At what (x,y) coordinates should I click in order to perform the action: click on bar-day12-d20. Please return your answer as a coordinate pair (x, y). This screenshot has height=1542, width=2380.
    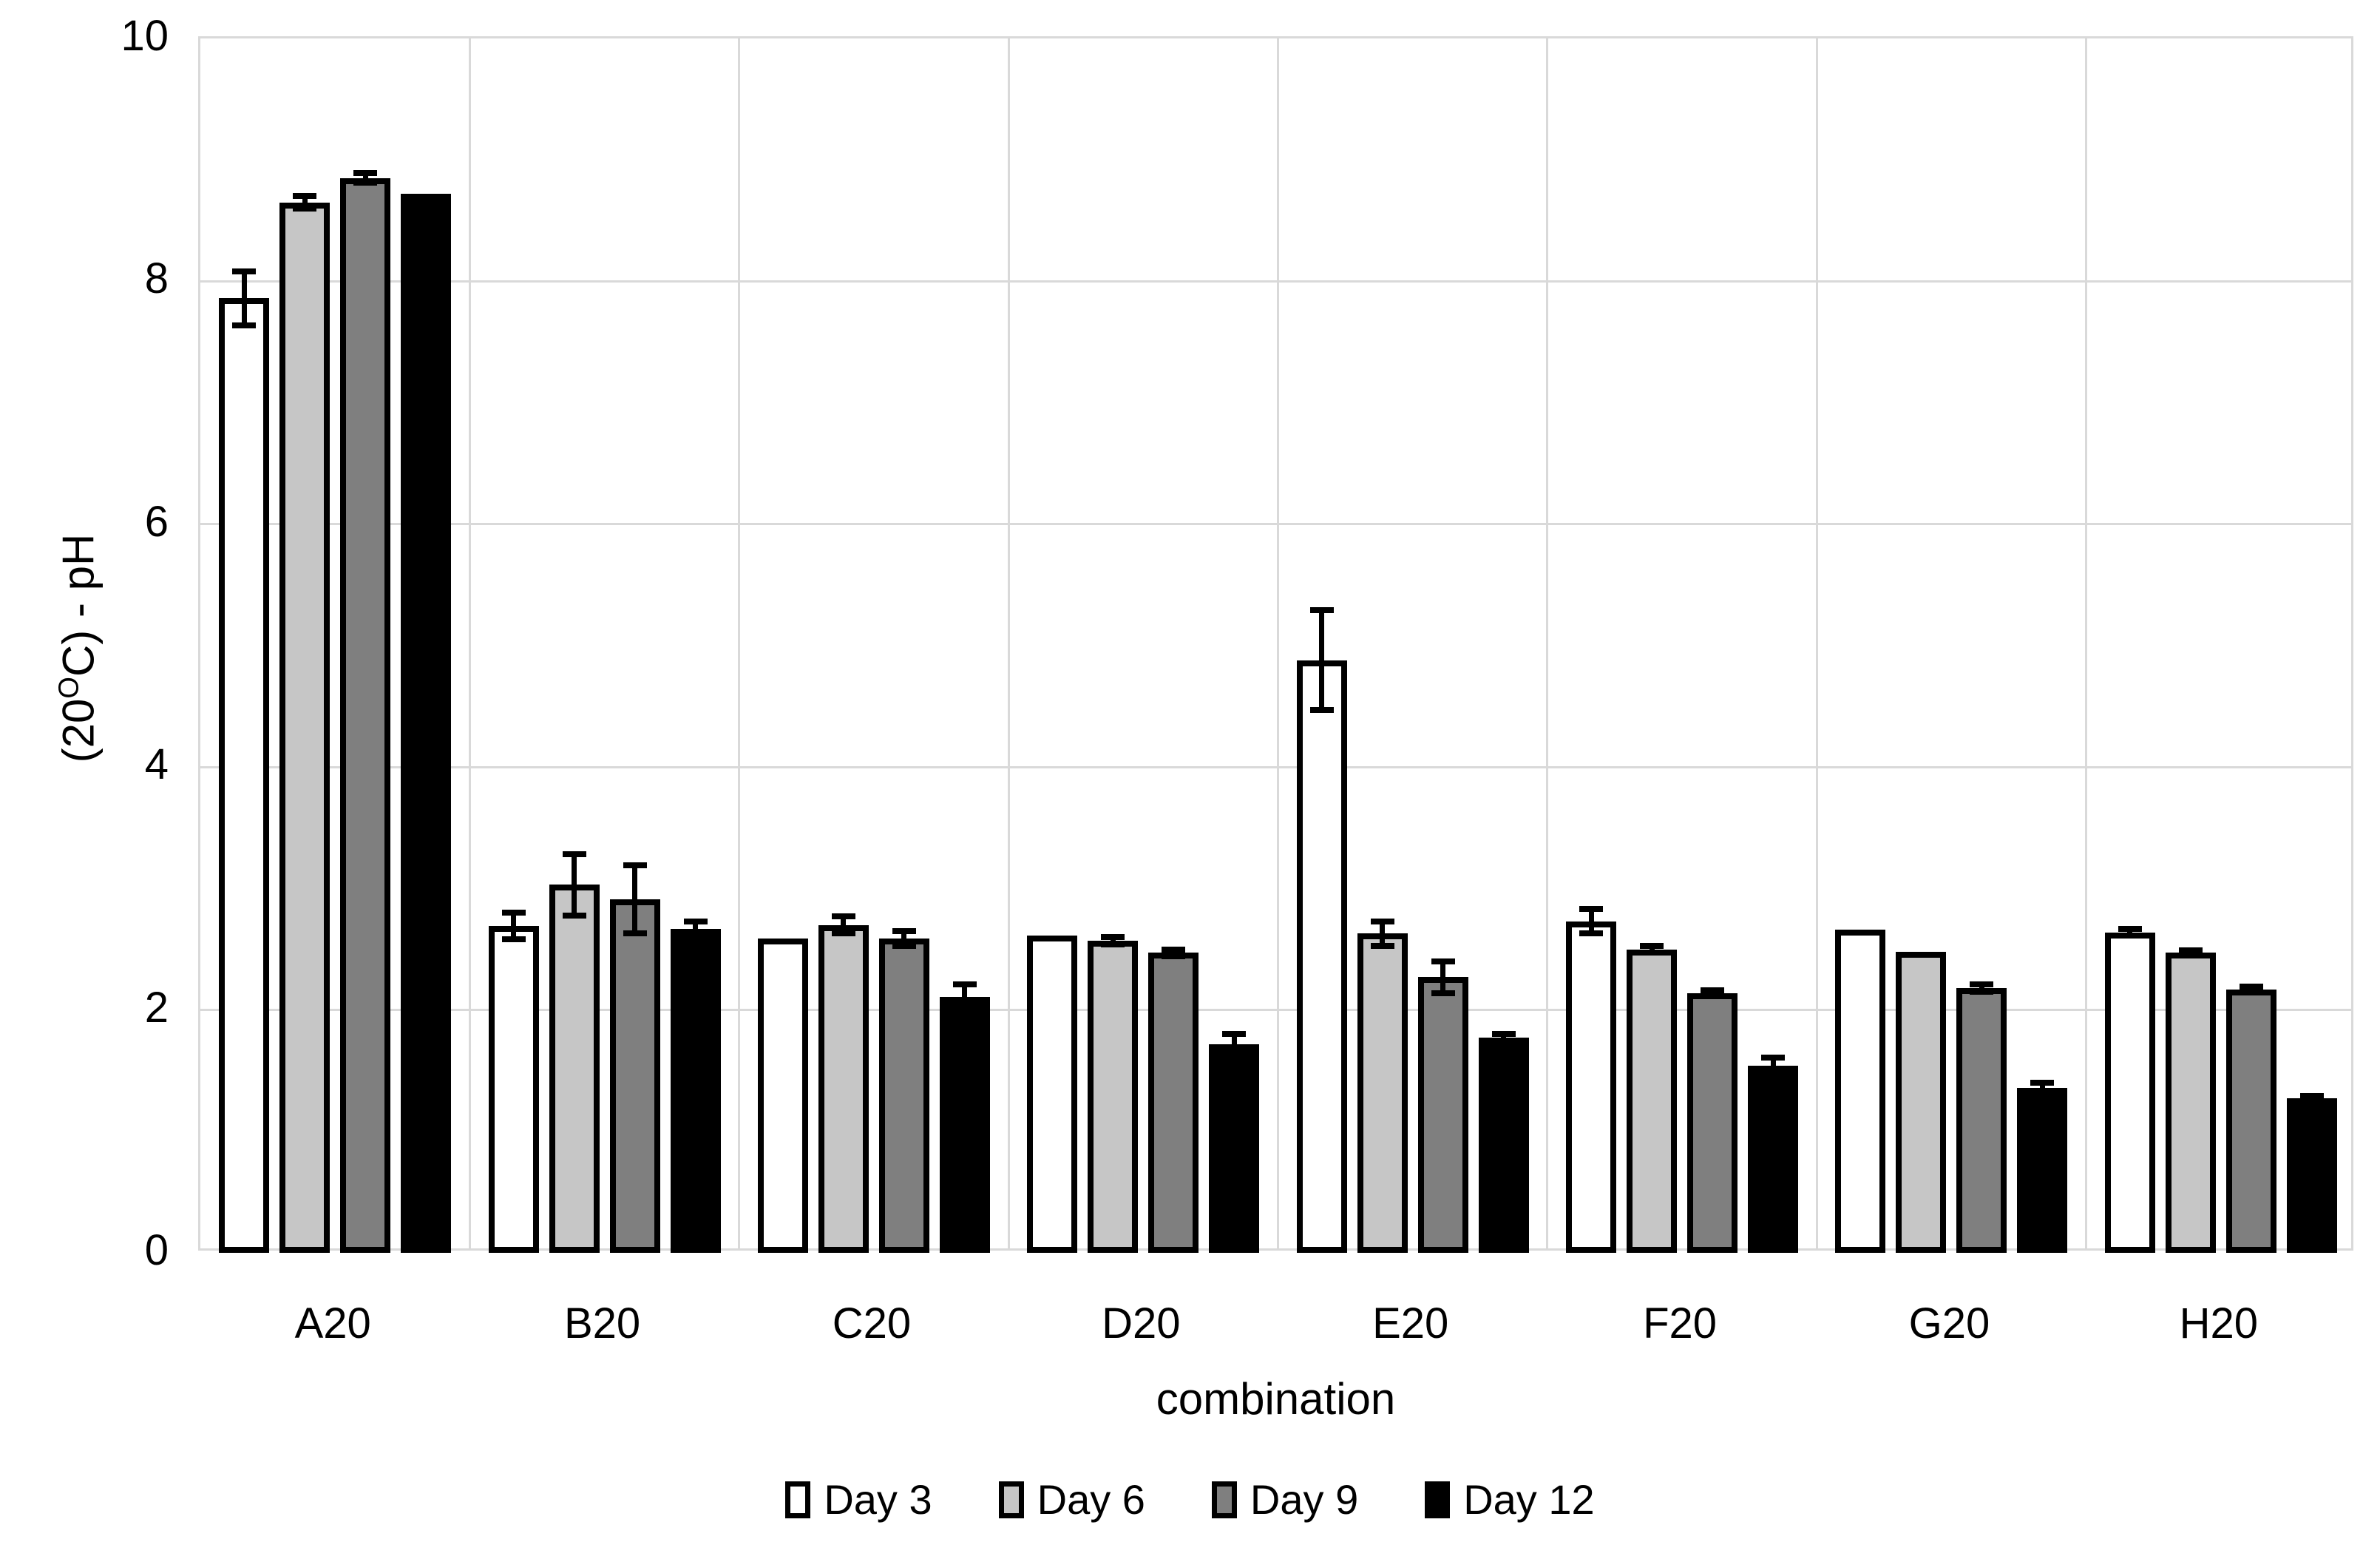
    Looking at the image, I should click on (1235, 1149).